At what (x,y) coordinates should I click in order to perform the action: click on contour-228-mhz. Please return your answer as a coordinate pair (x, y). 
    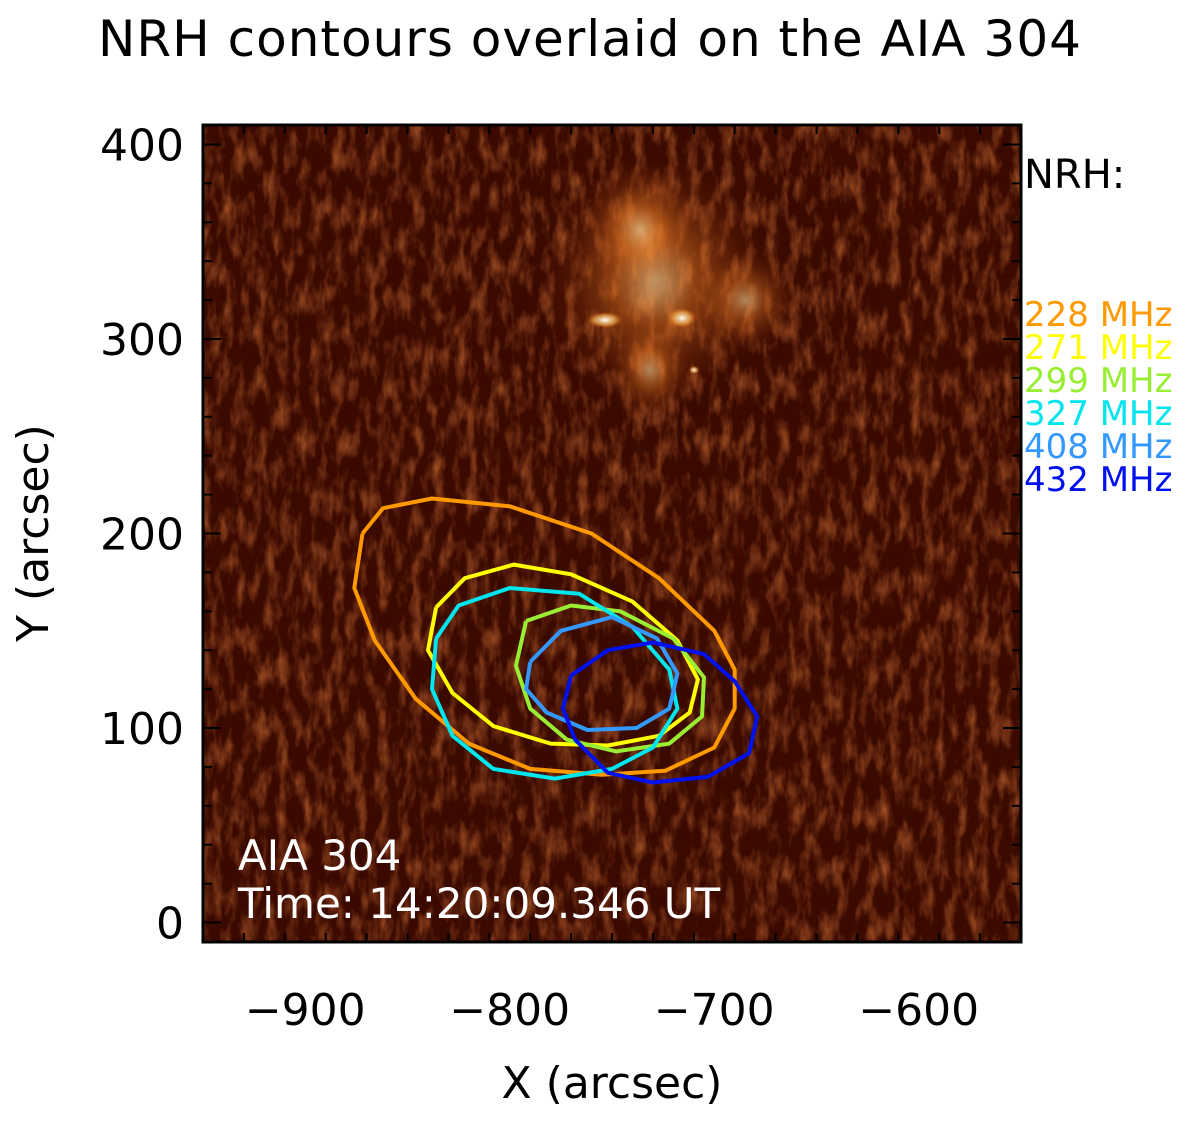
    Looking at the image, I should click on (544, 636).